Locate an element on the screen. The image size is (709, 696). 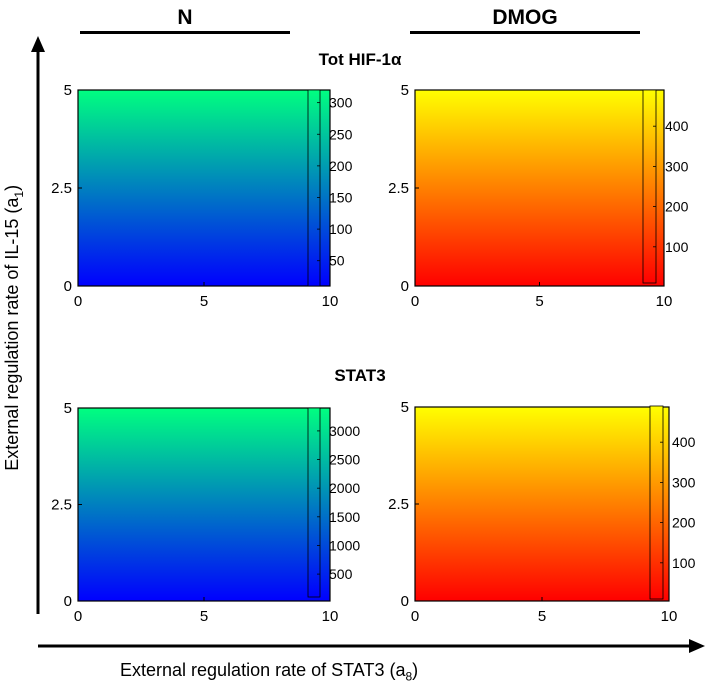
x-axis-arrow is located at coordinates (371, 646).